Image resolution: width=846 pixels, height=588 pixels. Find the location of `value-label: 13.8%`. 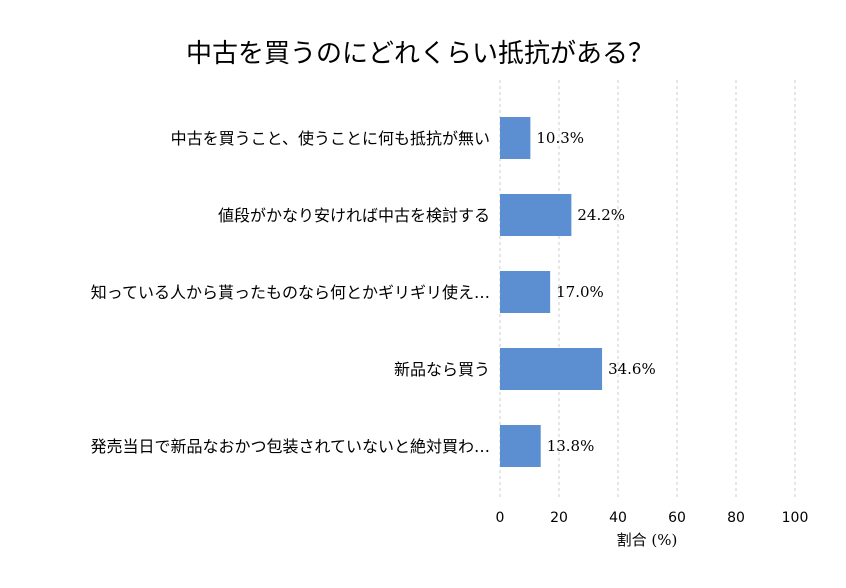

value-label: 13.8% is located at coordinates (571, 446).